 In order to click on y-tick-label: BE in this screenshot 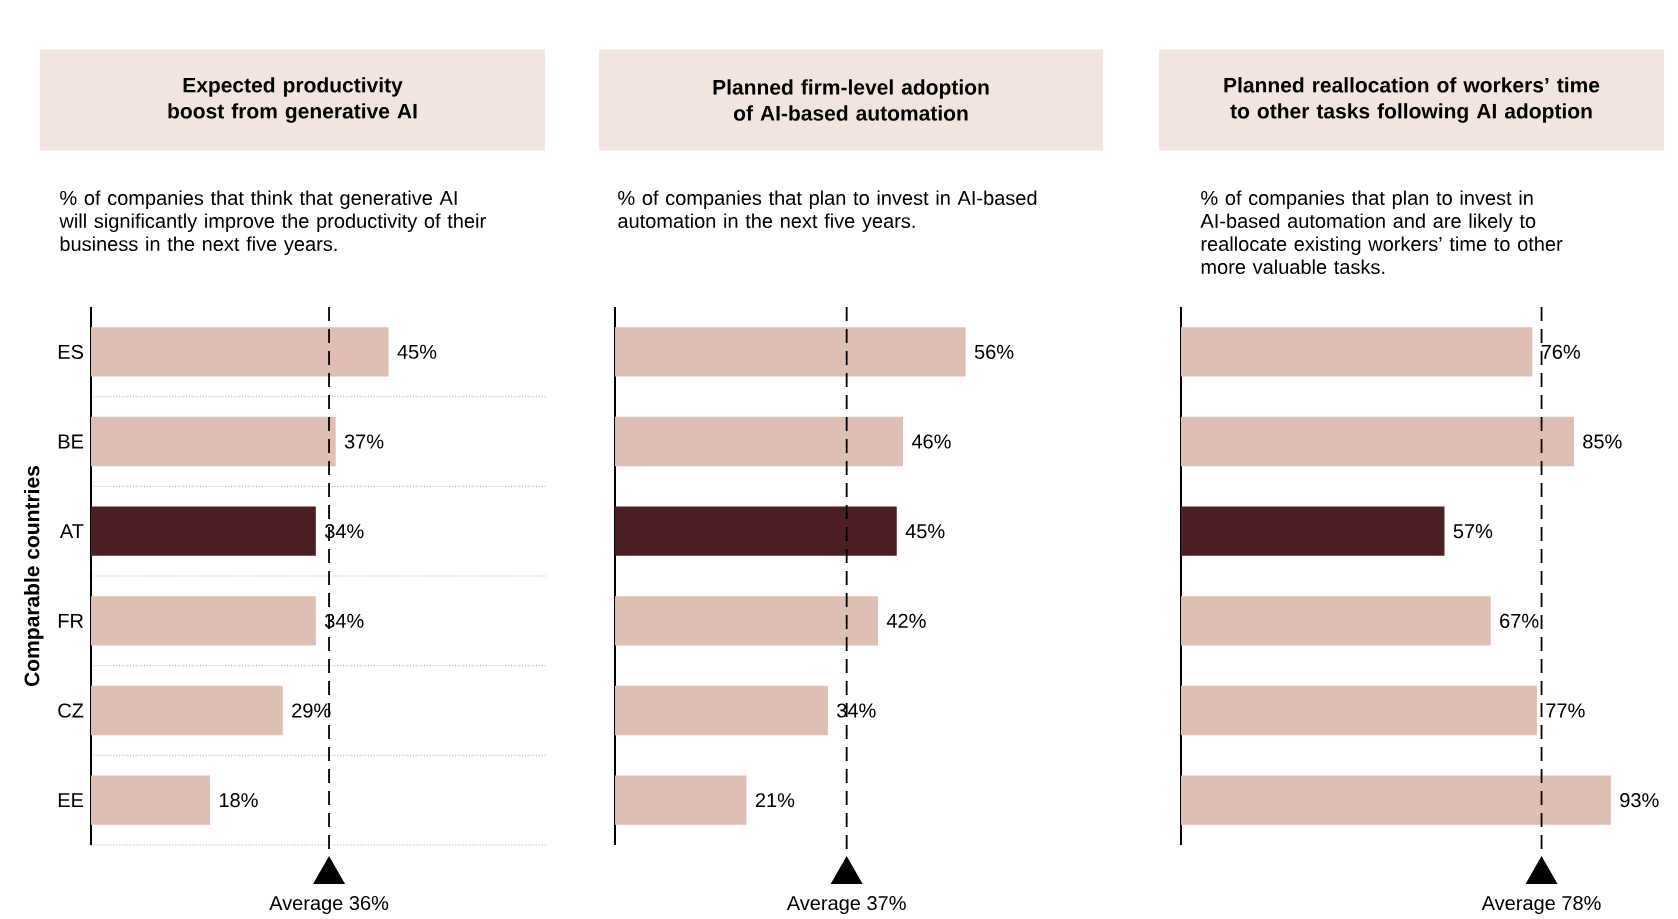, I will do `click(71, 441)`.